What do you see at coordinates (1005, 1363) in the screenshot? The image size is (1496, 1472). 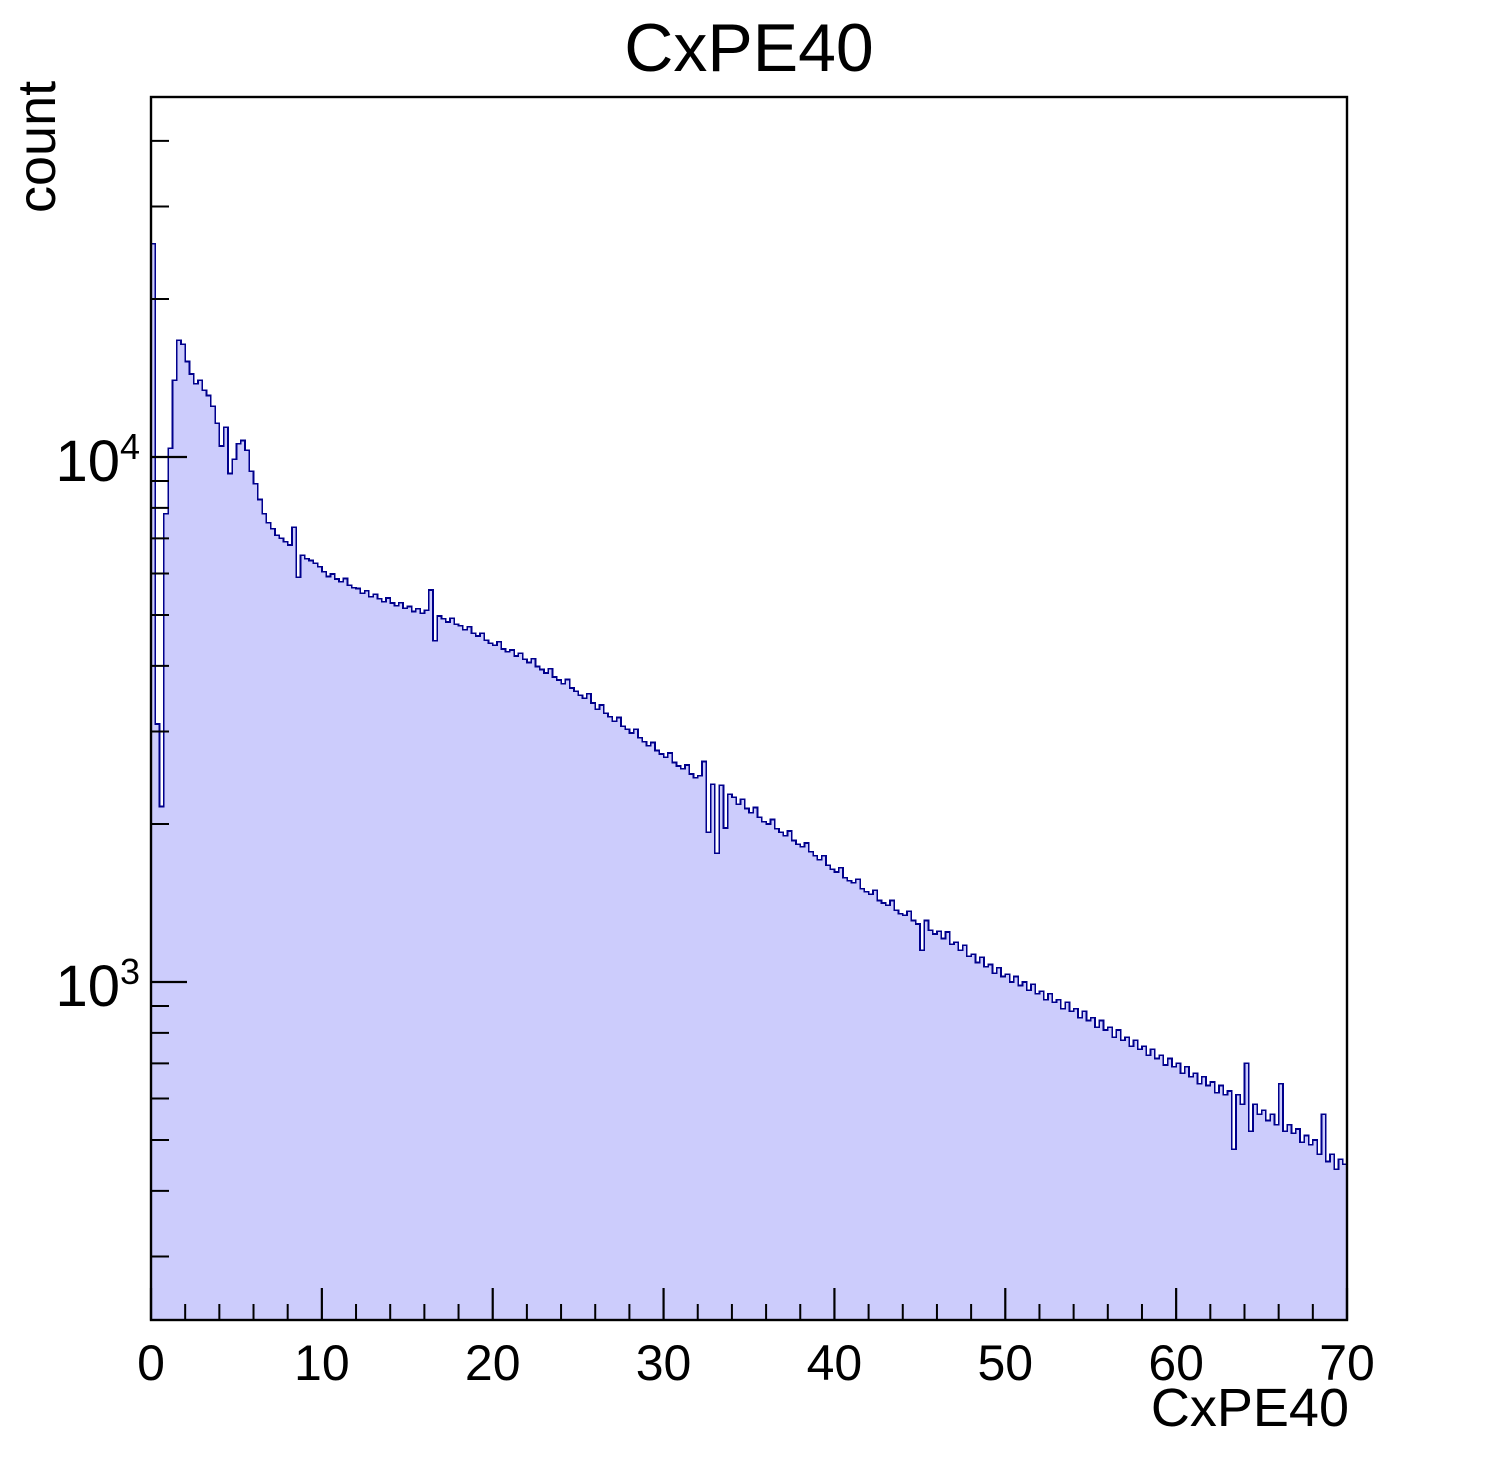 I see `x-tick-label: 50` at bounding box center [1005, 1363].